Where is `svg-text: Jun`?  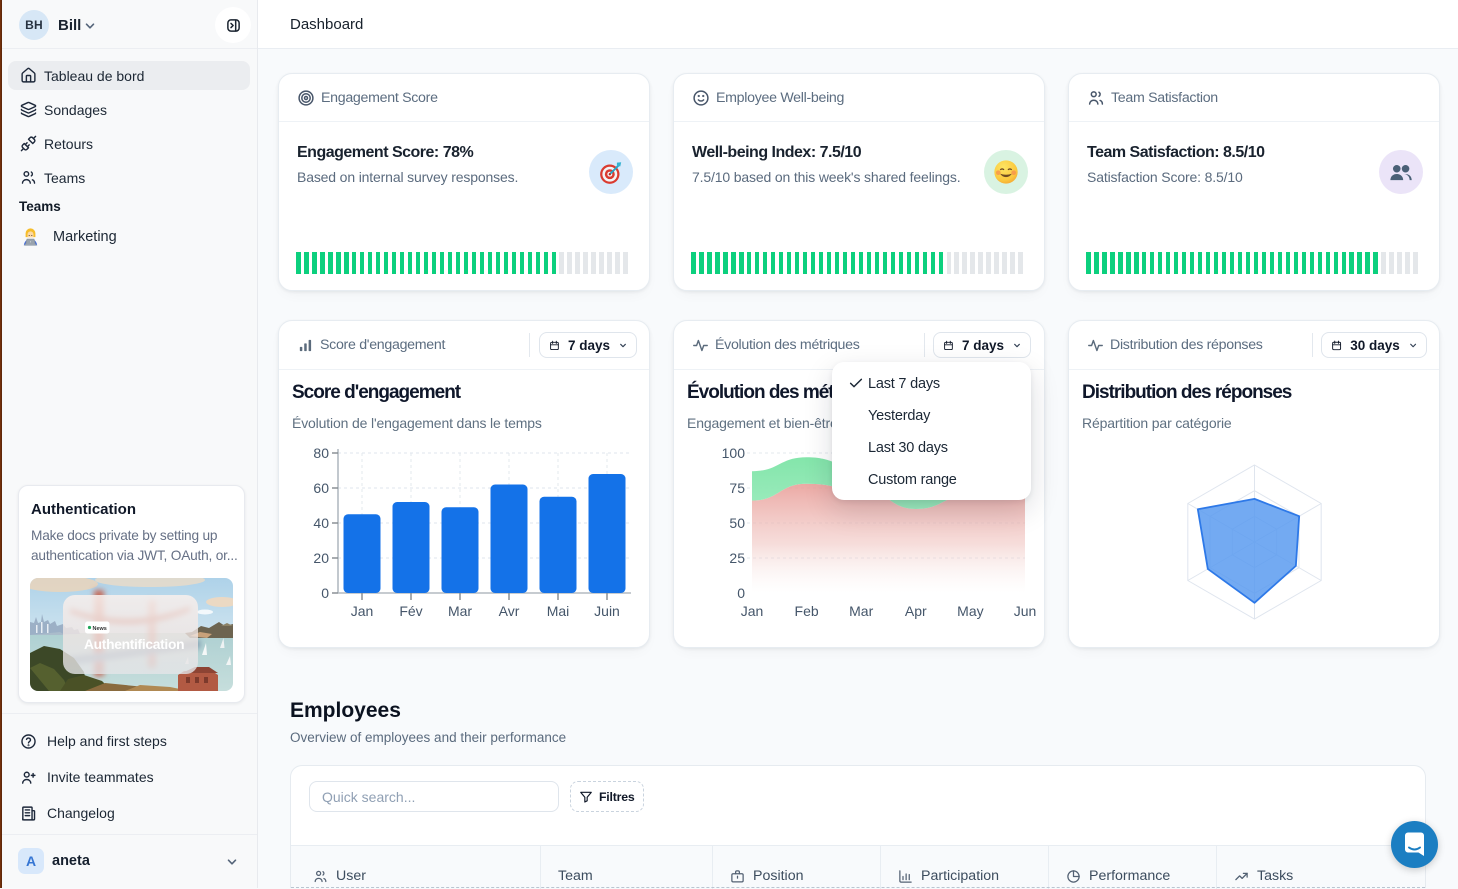 svg-text: Jun is located at coordinates (1025, 611).